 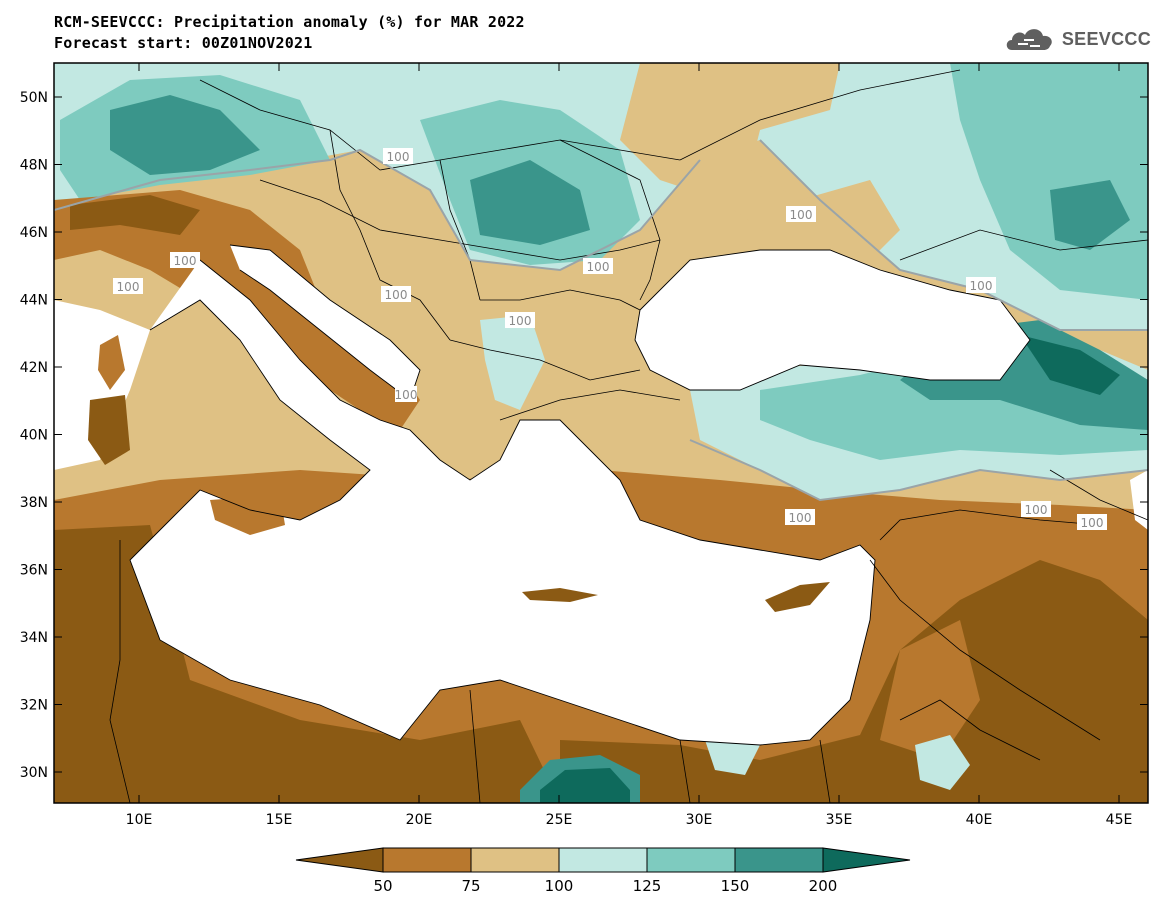 I want to click on longitude-label: 15E, so click(x=279, y=820).